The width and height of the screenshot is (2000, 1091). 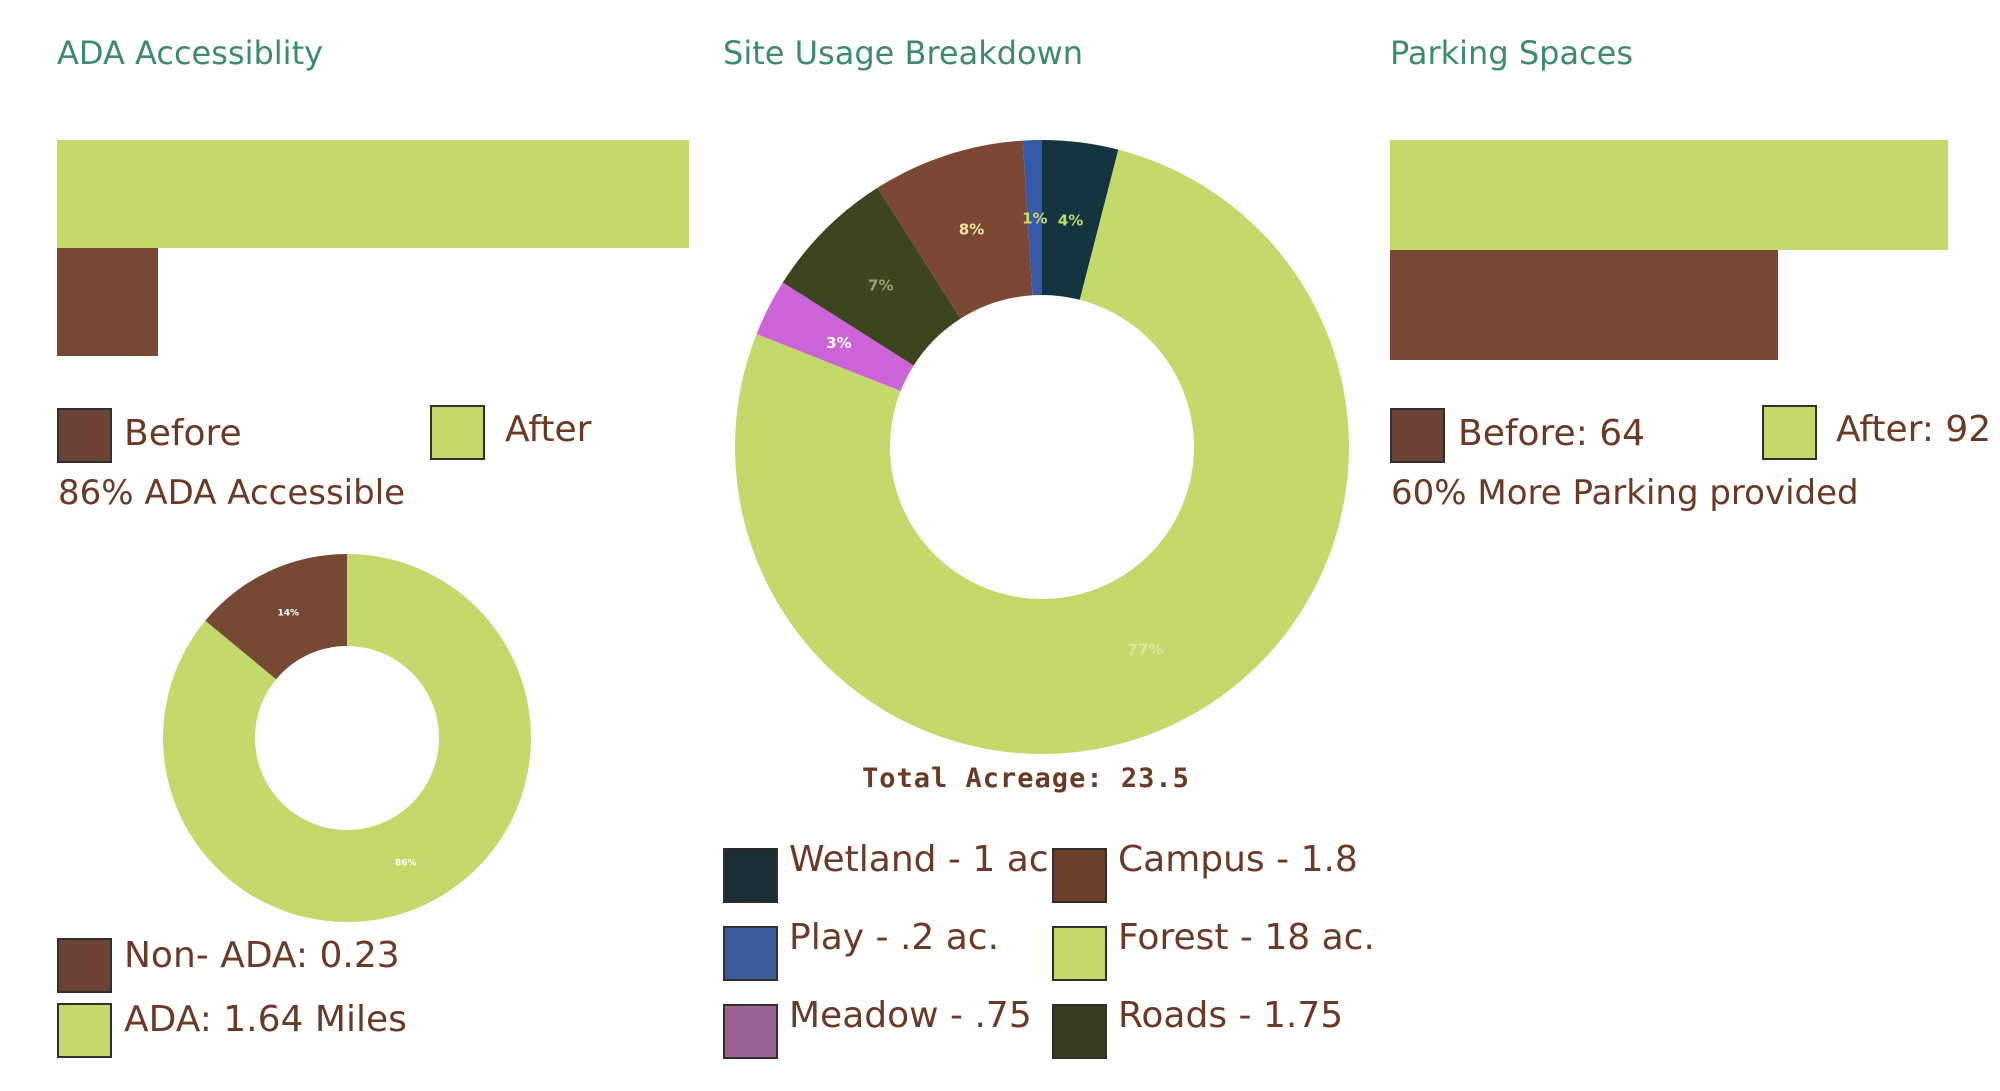 What do you see at coordinates (1146, 650) in the screenshot?
I see `donut-slice-label-1: 77%` at bounding box center [1146, 650].